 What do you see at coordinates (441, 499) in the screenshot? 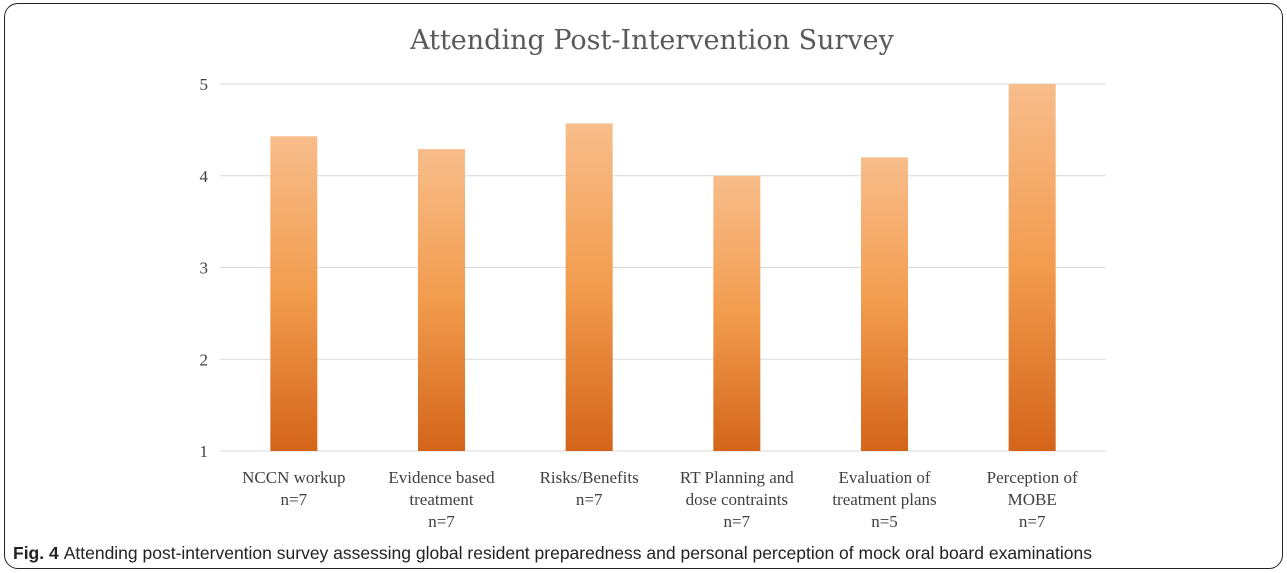
I see `x-category-label: Evidence based treatment n=7` at bounding box center [441, 499].